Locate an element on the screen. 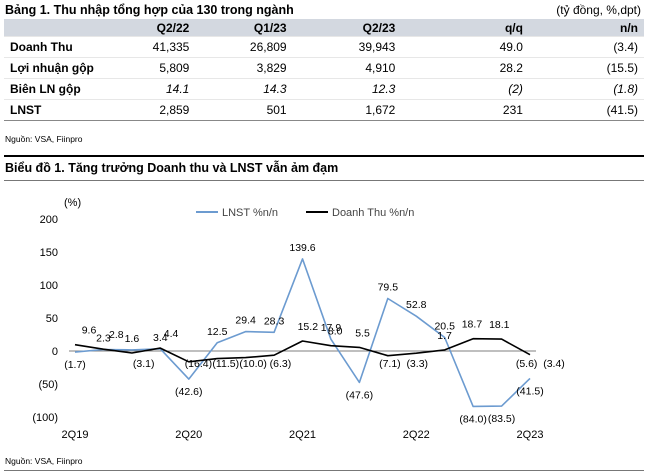  table-cell: (3.4) is located at coordinates (586, 47).